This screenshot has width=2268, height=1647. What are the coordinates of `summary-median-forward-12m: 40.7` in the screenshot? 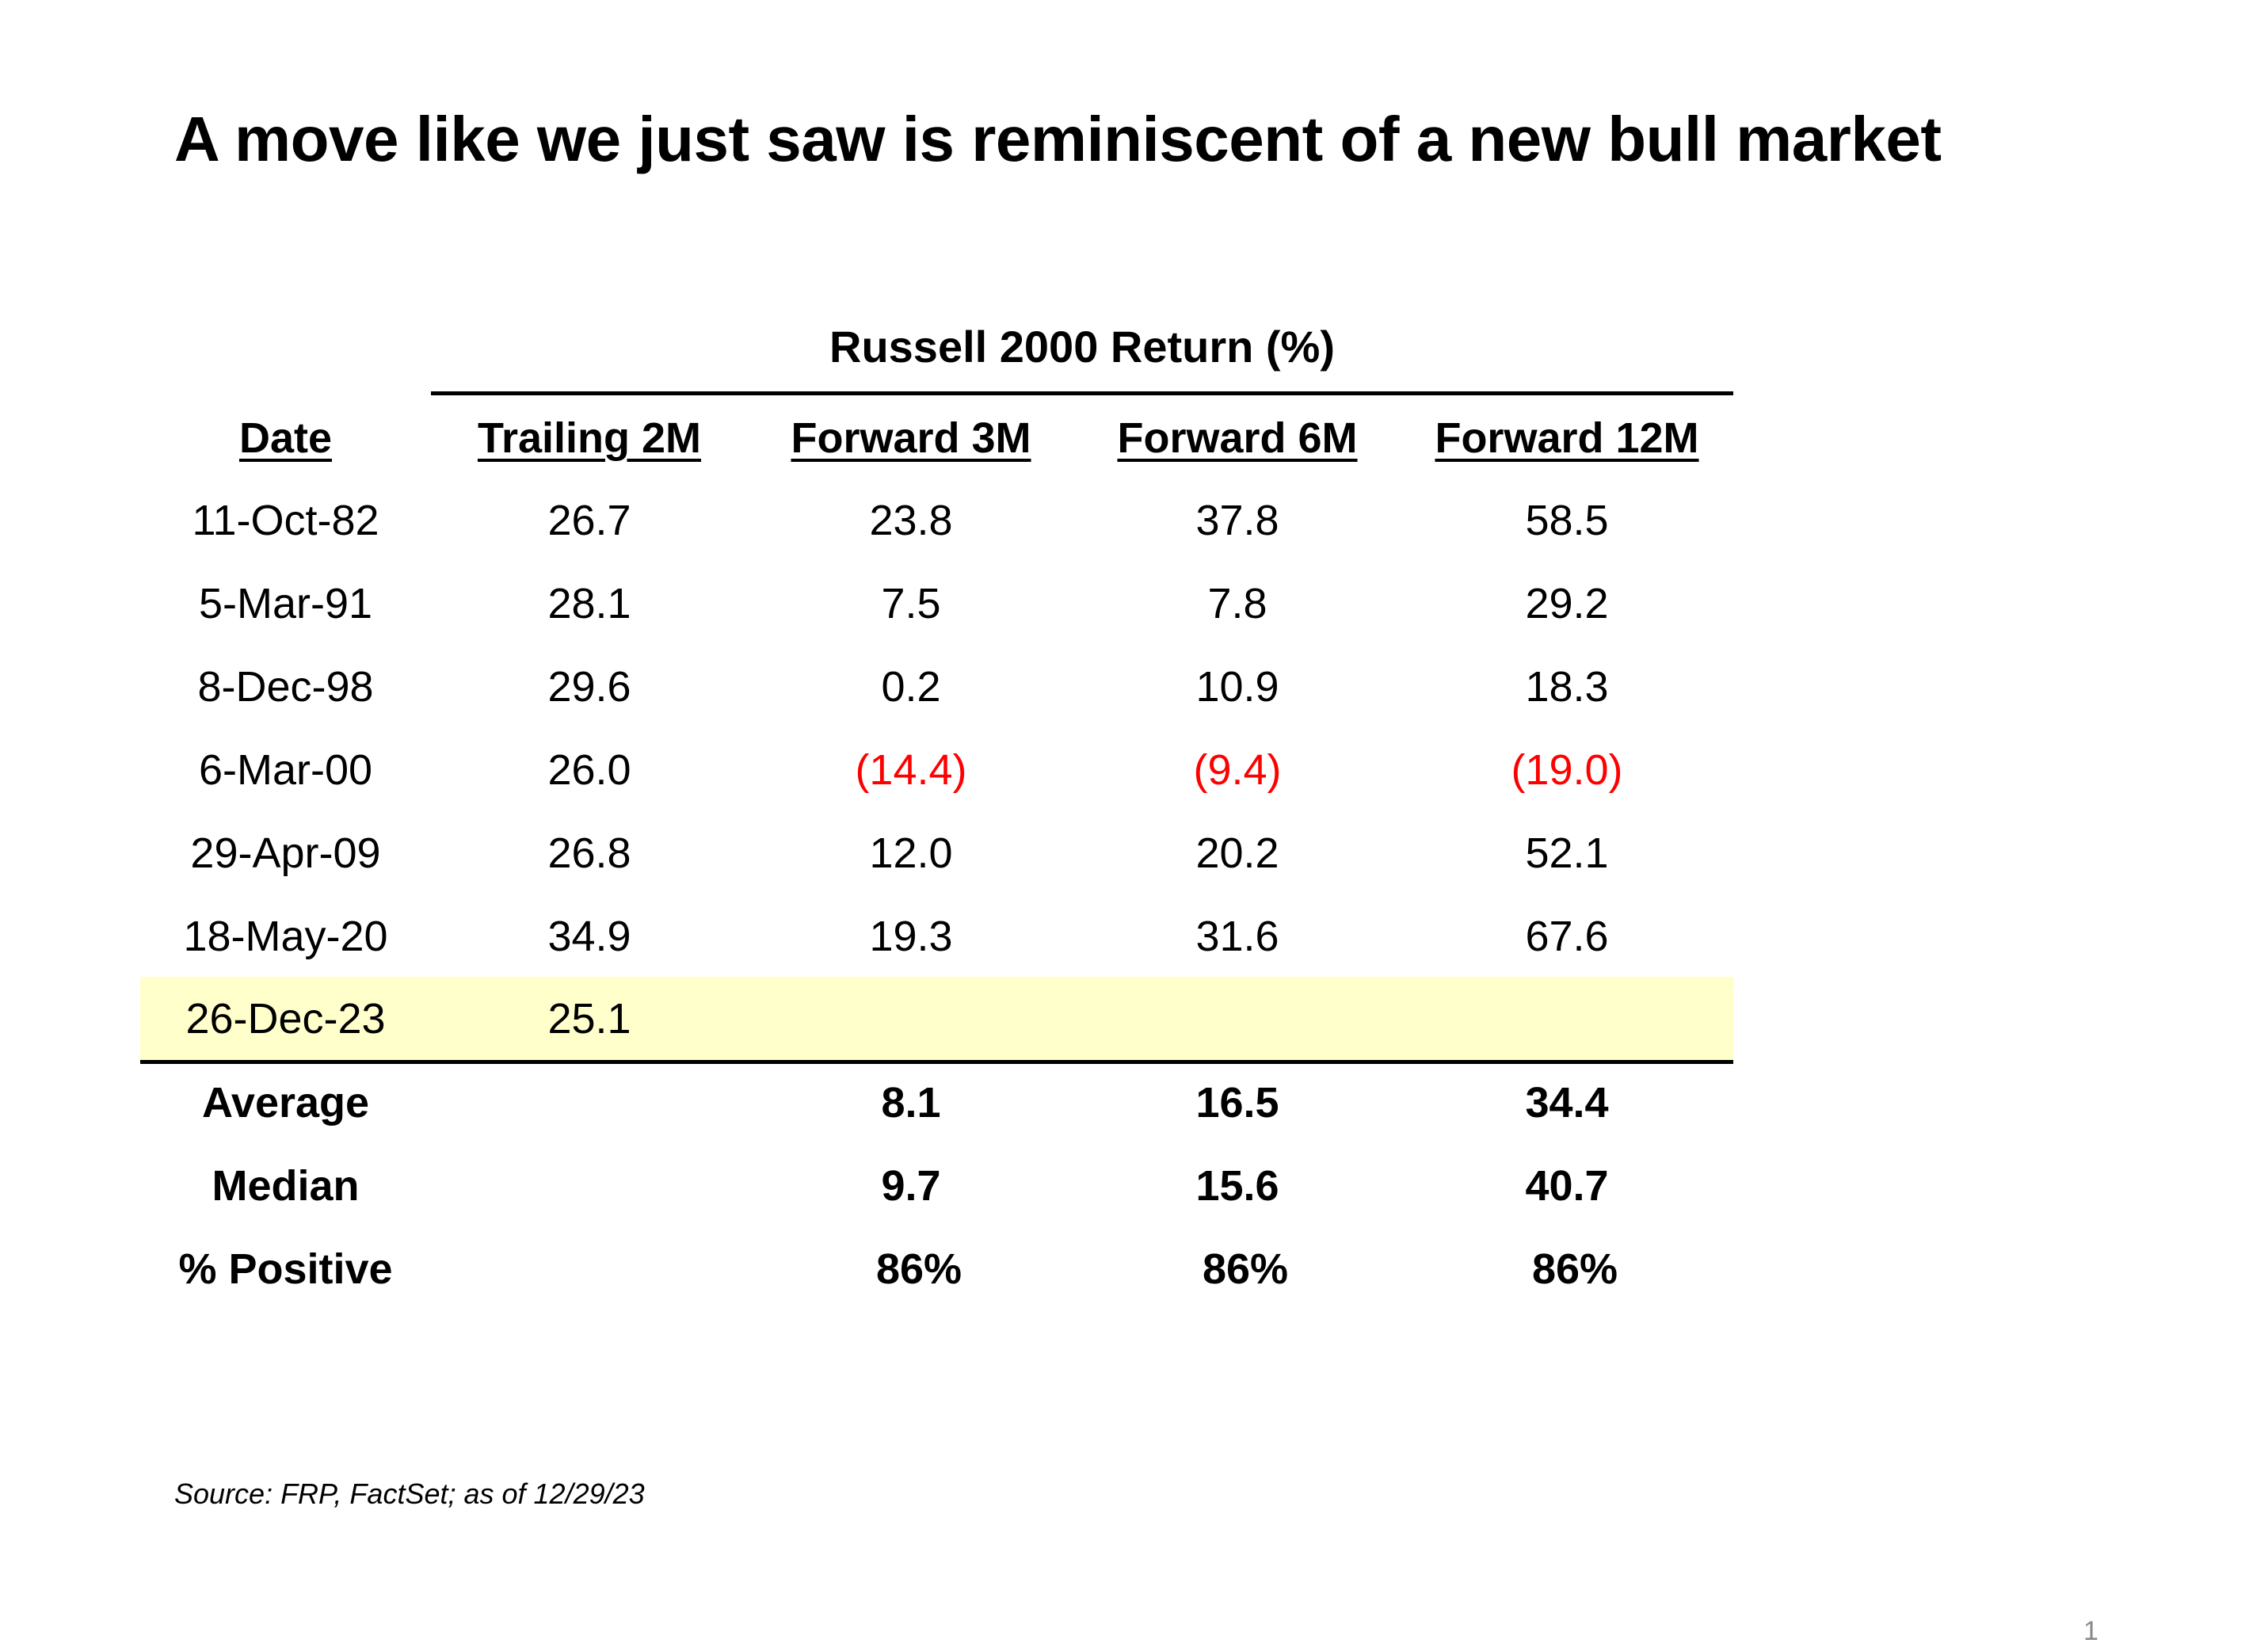 It's located at (1567, 1186).